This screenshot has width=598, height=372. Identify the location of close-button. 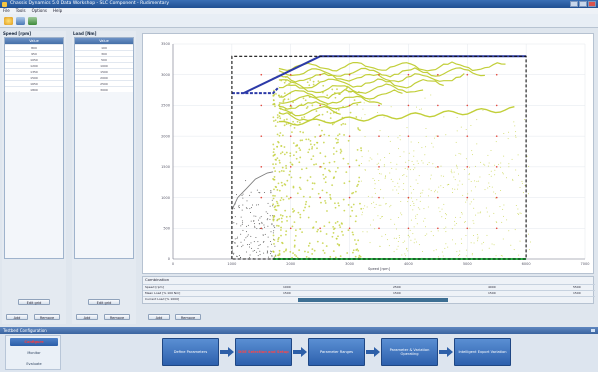
(592, 4).